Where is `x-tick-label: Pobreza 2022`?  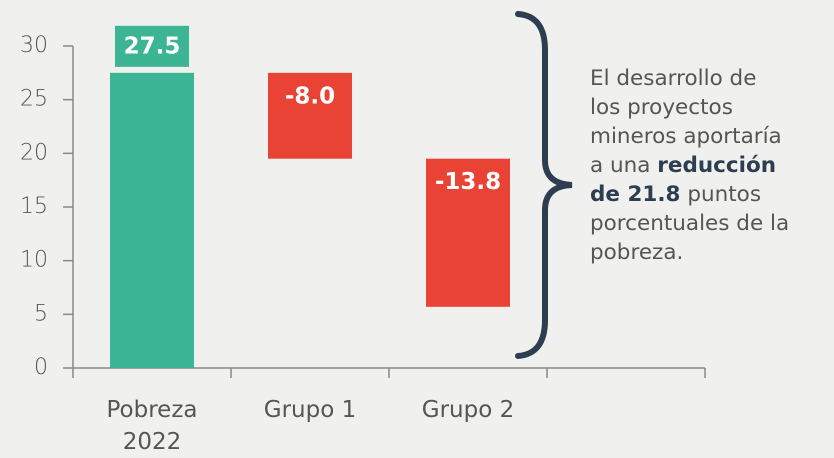 x-tick-label: Pobreza 2022 is located at coordinates (152, 426).